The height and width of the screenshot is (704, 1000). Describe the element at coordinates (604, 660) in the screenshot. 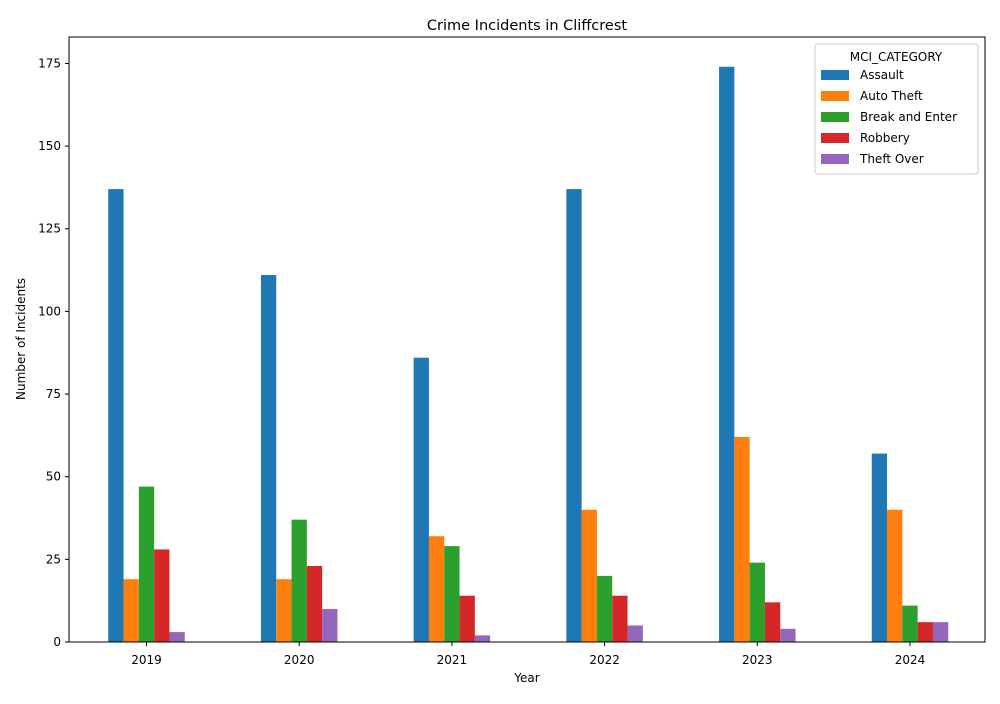

I see `x-tick-label: 2022` at that location.